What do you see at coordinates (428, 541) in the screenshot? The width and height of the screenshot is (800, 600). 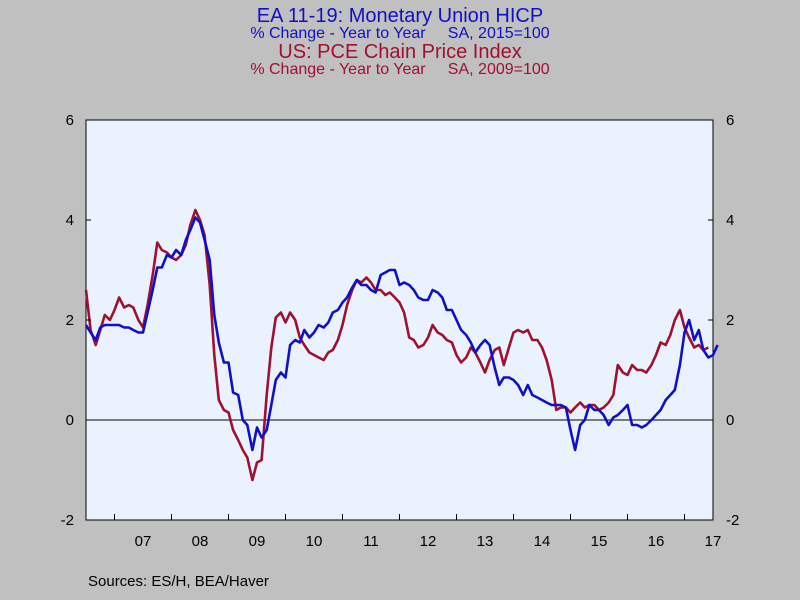 I see `x-tick-label: 12` at bounding box center [428, 541].